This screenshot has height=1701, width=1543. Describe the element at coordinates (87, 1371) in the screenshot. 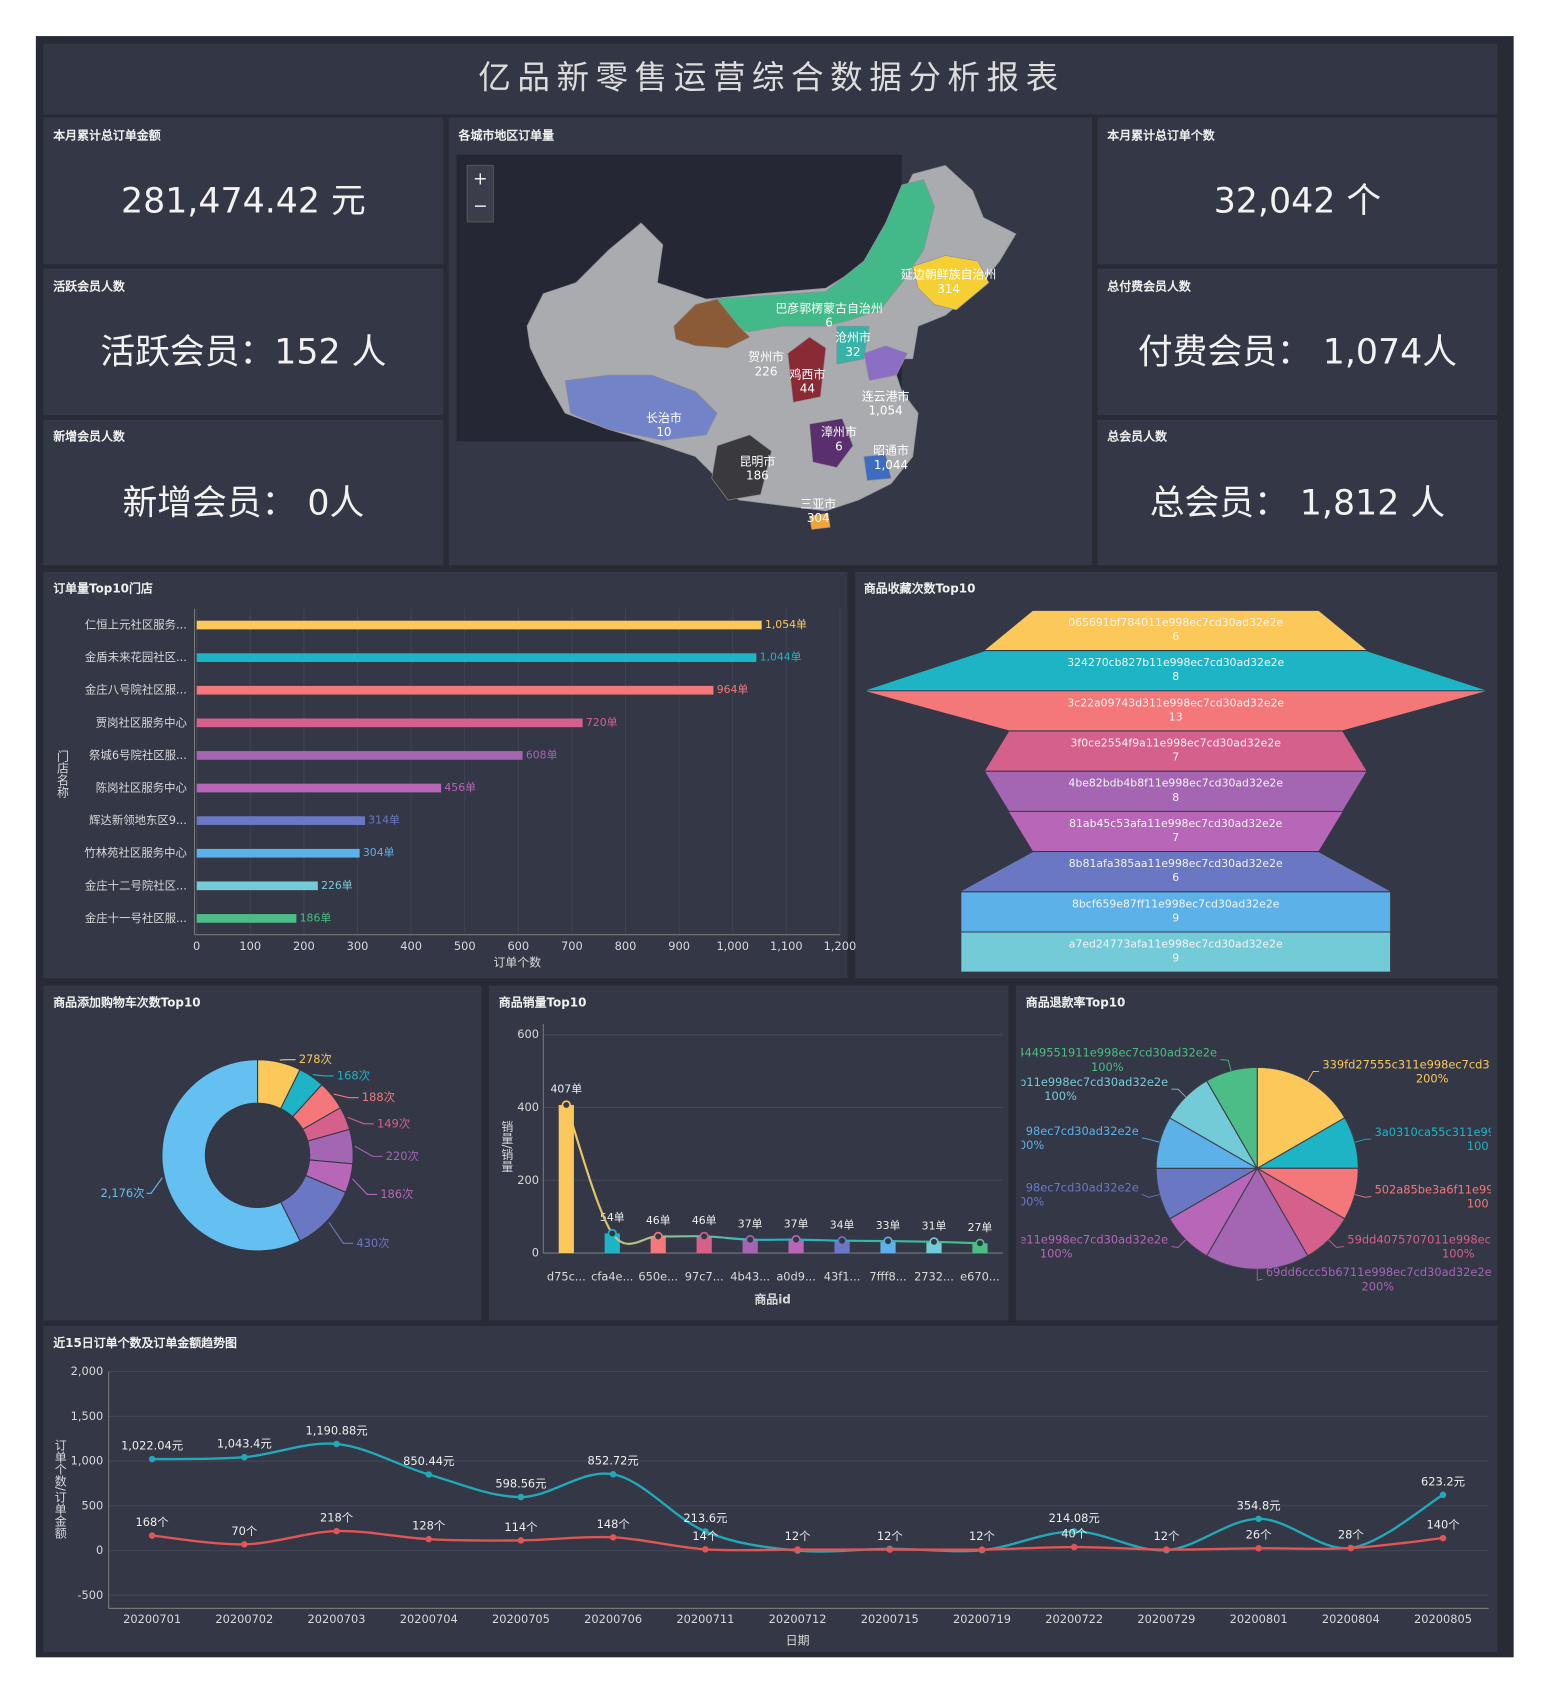

I see `y-tick-label: 2,000` at that location.